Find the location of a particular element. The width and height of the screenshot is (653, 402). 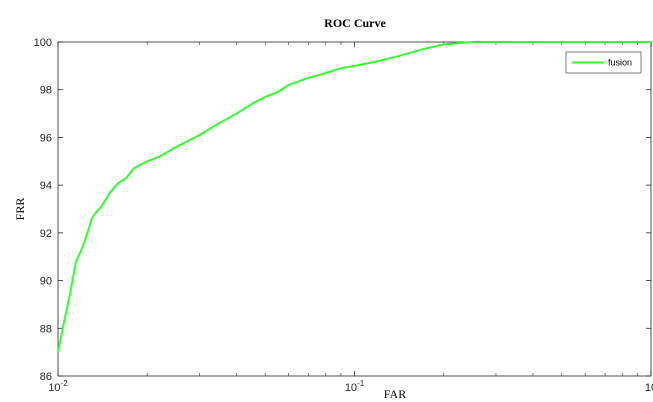

y-tick-label: 100 is located at coordinates (43, 43).